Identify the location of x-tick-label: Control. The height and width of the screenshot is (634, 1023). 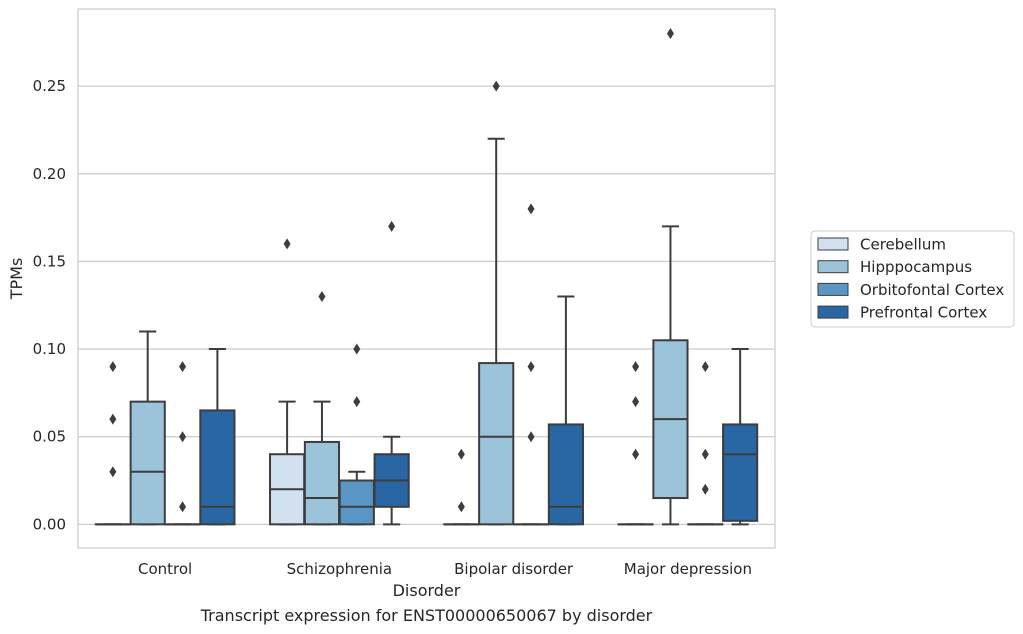
(165, 569).